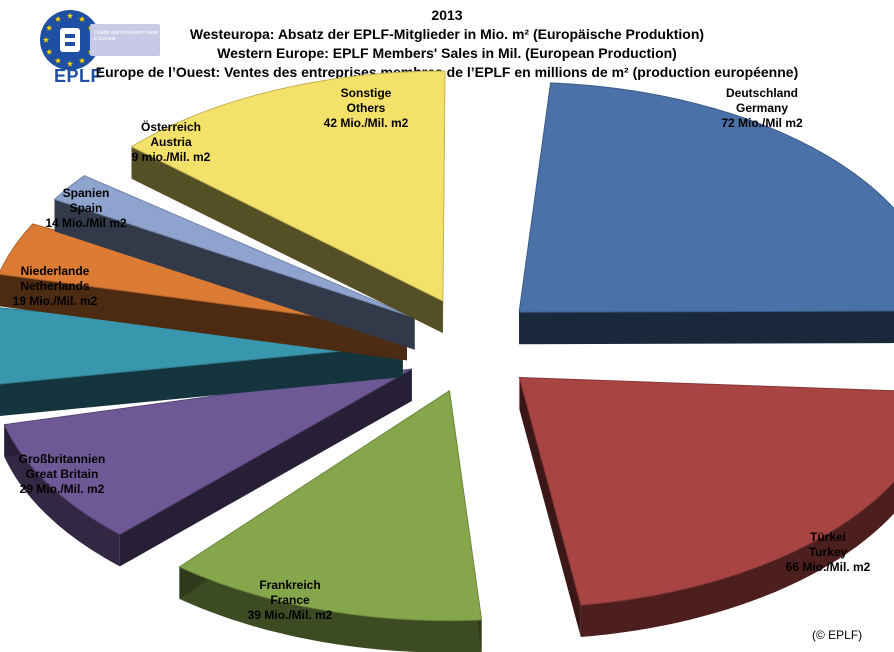 The width and height of the screenshot is (894, 652). Describe the element at coordinates (828, 567) in the screenshot. I see `label-turkey-value: 66 Mio./Mil. m2` at that location.